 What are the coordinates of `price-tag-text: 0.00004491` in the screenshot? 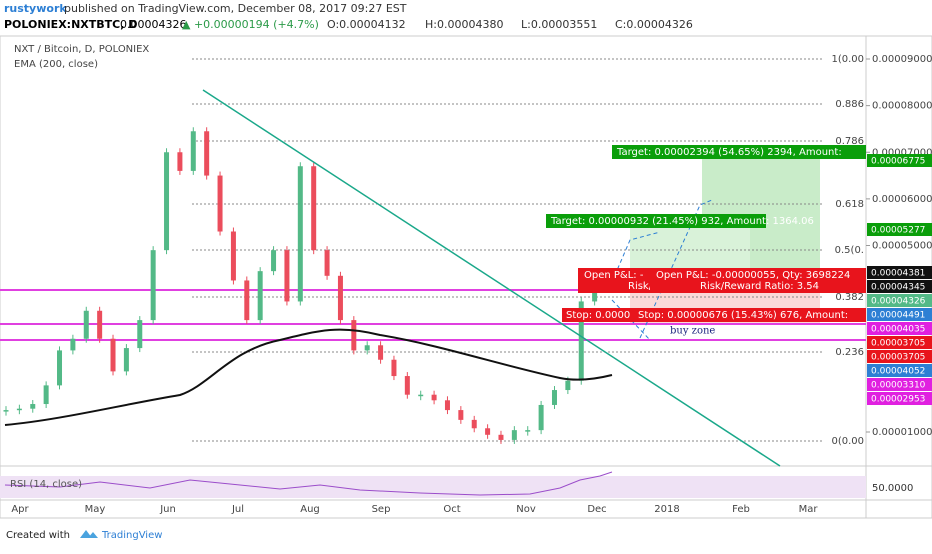 It's located at (898, 316).